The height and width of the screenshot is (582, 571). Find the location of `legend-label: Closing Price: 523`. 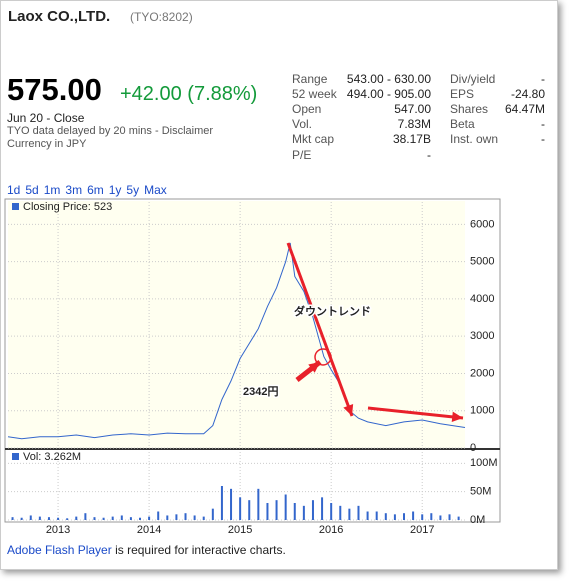

legend-label: Closing Price: 523 is located at coordinates (67, 207).